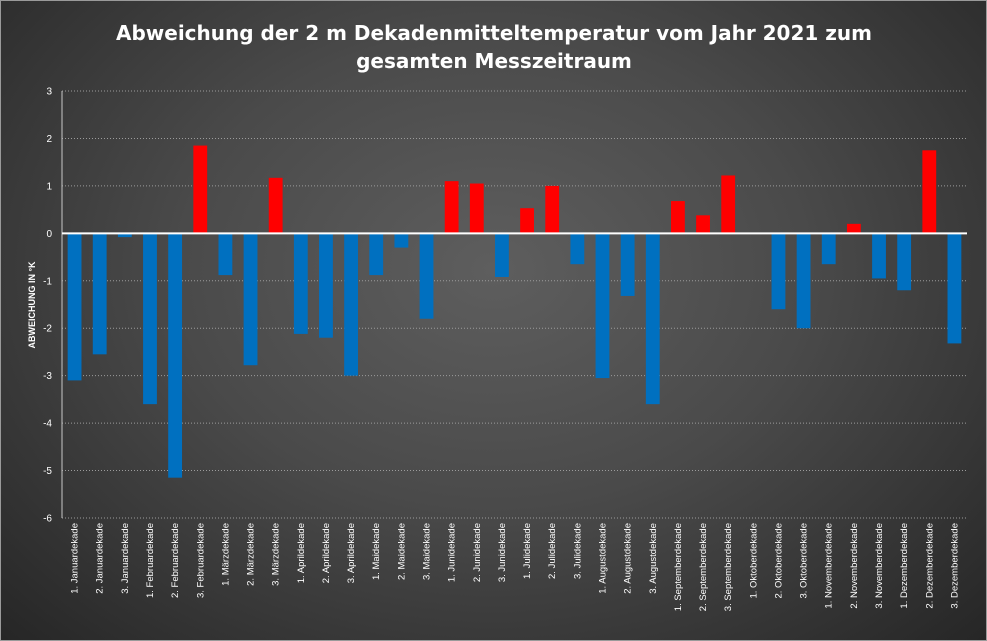 Image resolution: width=987 pixels, height=641 pixels. Describe the element at coordinates (879, 566) in the screenshot. I see `x-tick-label: 3. Novemberdekade` at that location.